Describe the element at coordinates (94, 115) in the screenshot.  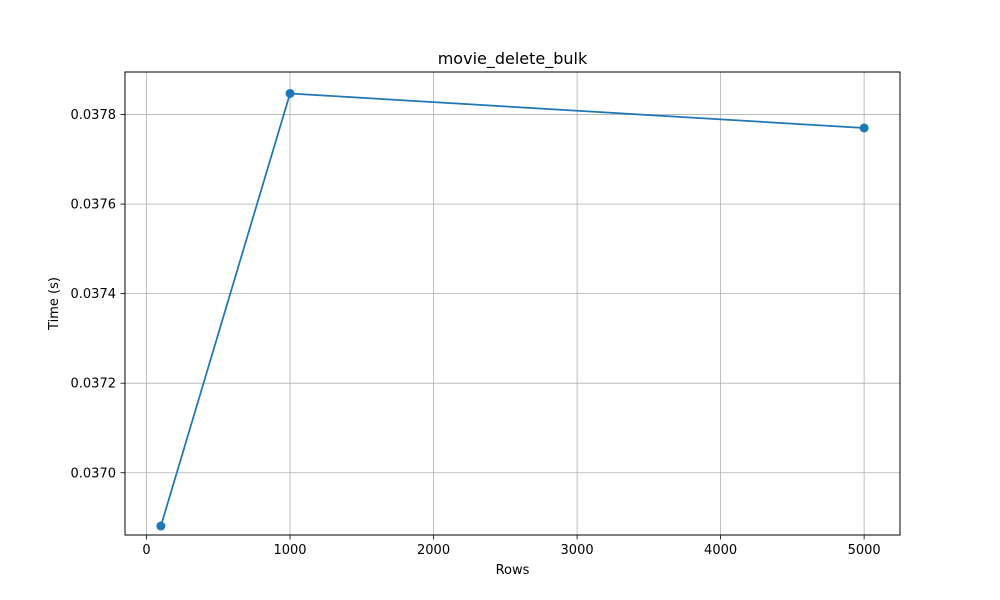
I see `y-tick-label: 0.0378` at that location.